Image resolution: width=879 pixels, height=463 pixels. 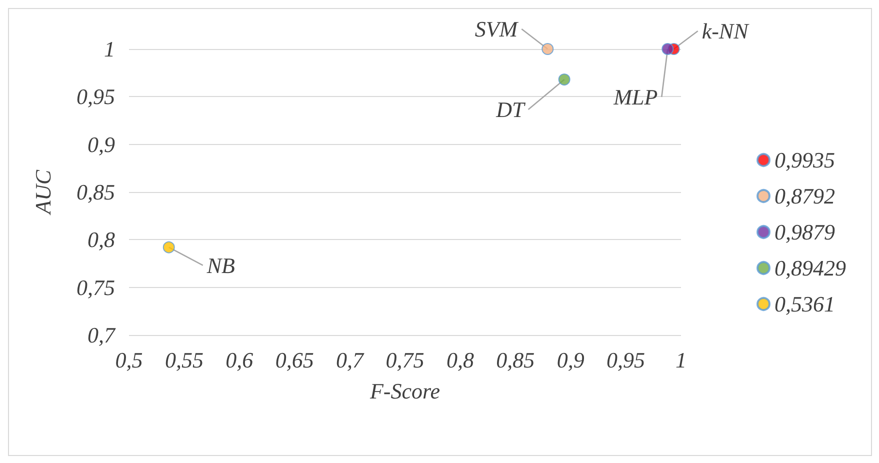 I want to click on annotation: k-NN, so click(x=726, y=31).